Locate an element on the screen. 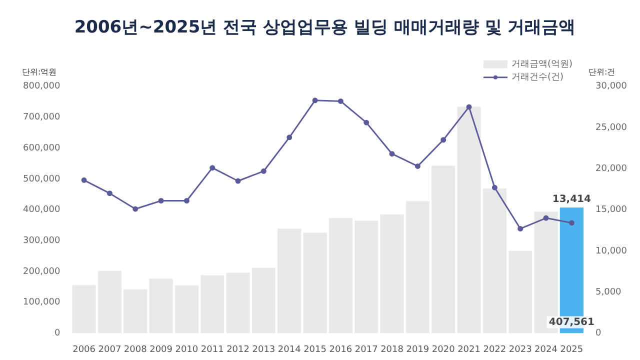 The height and width of the screenshot is (360, 640). x-tick-label: 2009 is located at coordinates (161, 349).